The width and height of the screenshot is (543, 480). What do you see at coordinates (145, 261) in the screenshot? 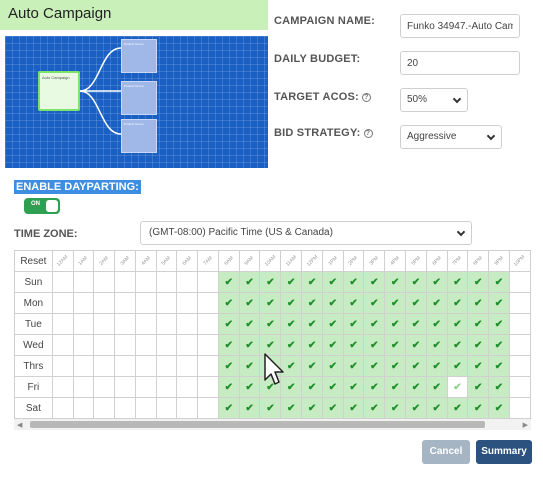
I see `hour-header: 4AM` at bounding box center [145, 261].